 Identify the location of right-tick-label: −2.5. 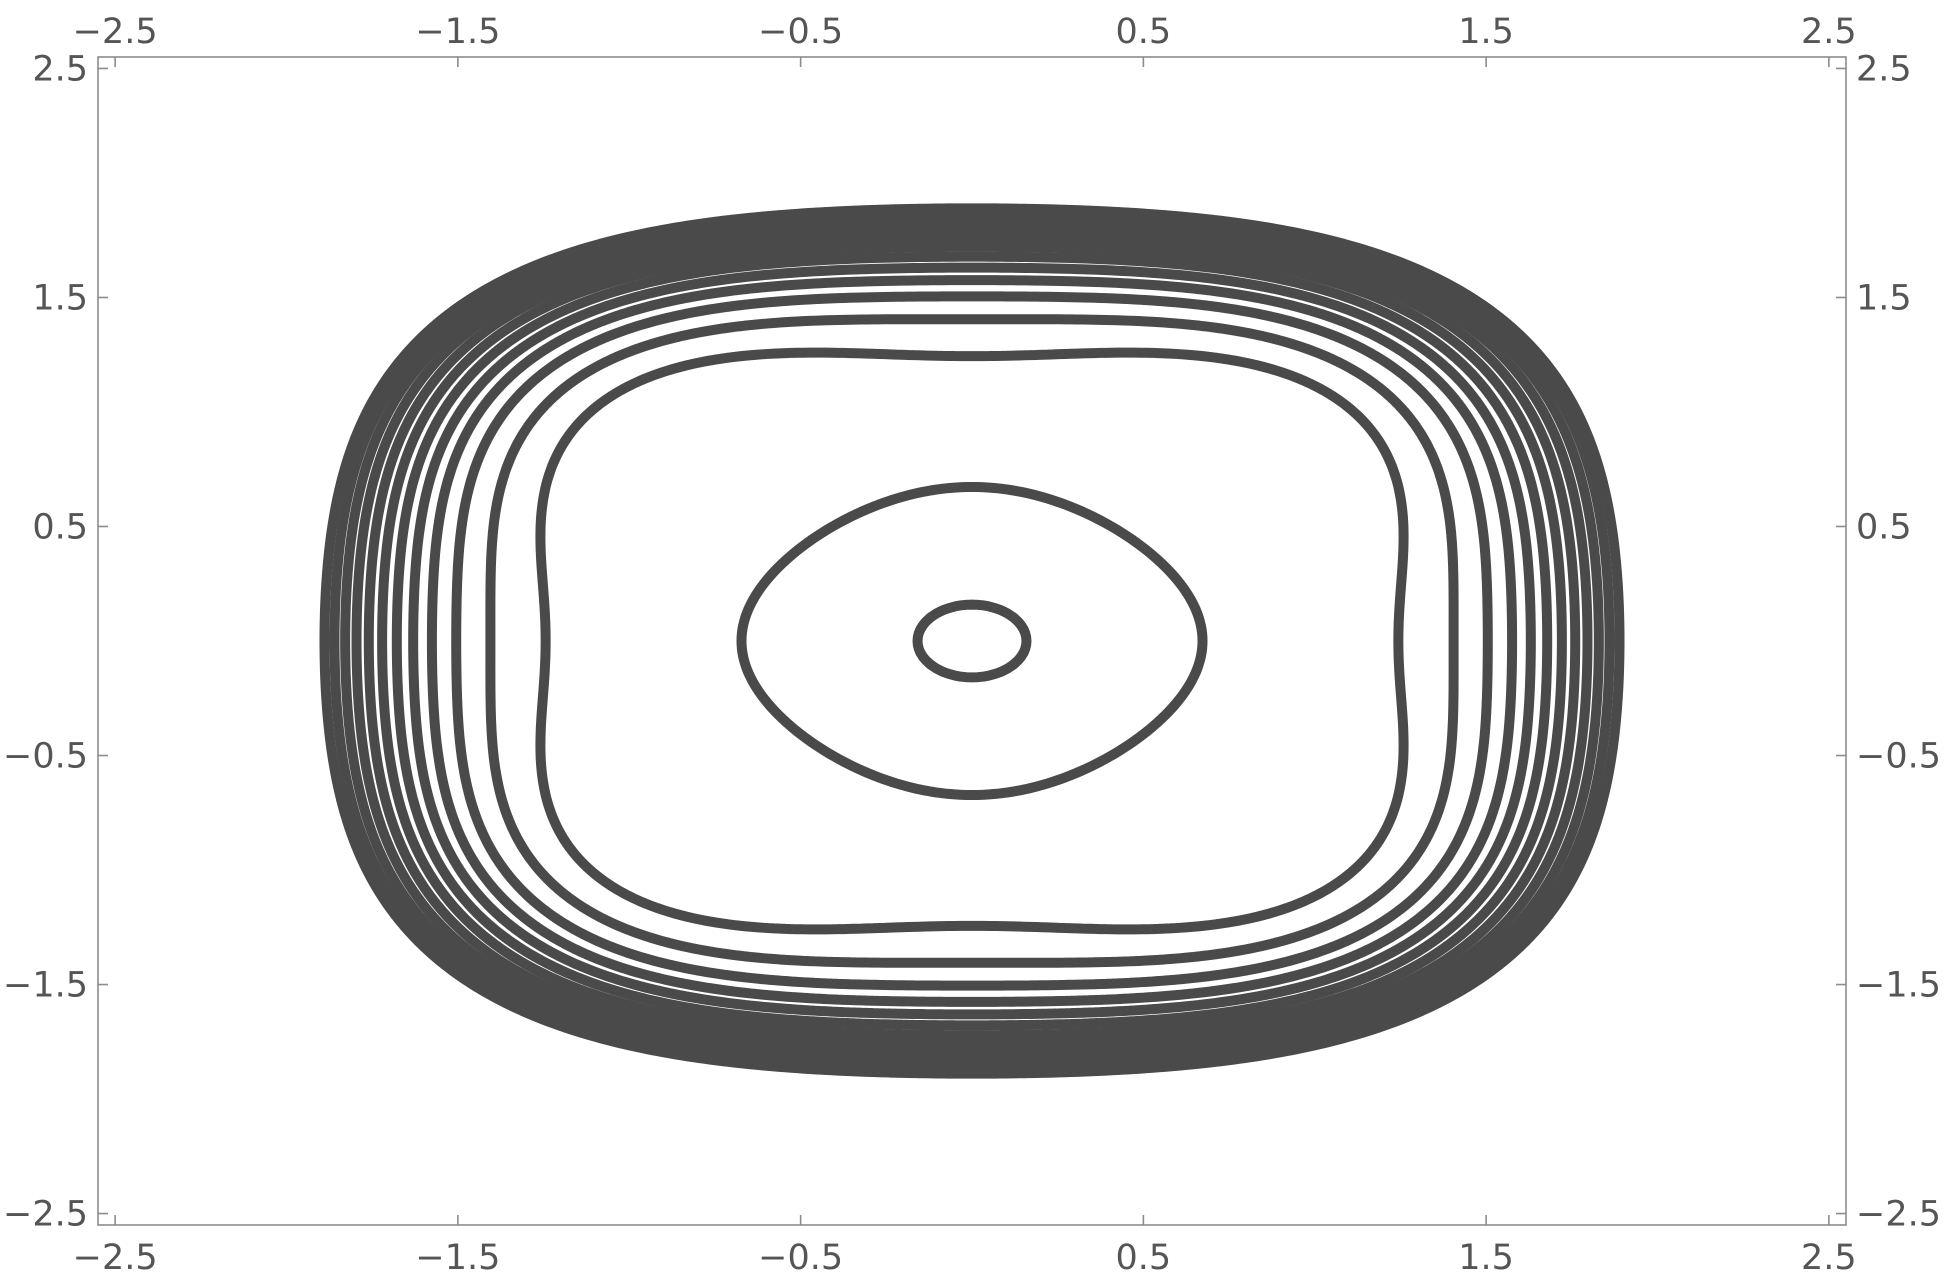
(1898, 1215).